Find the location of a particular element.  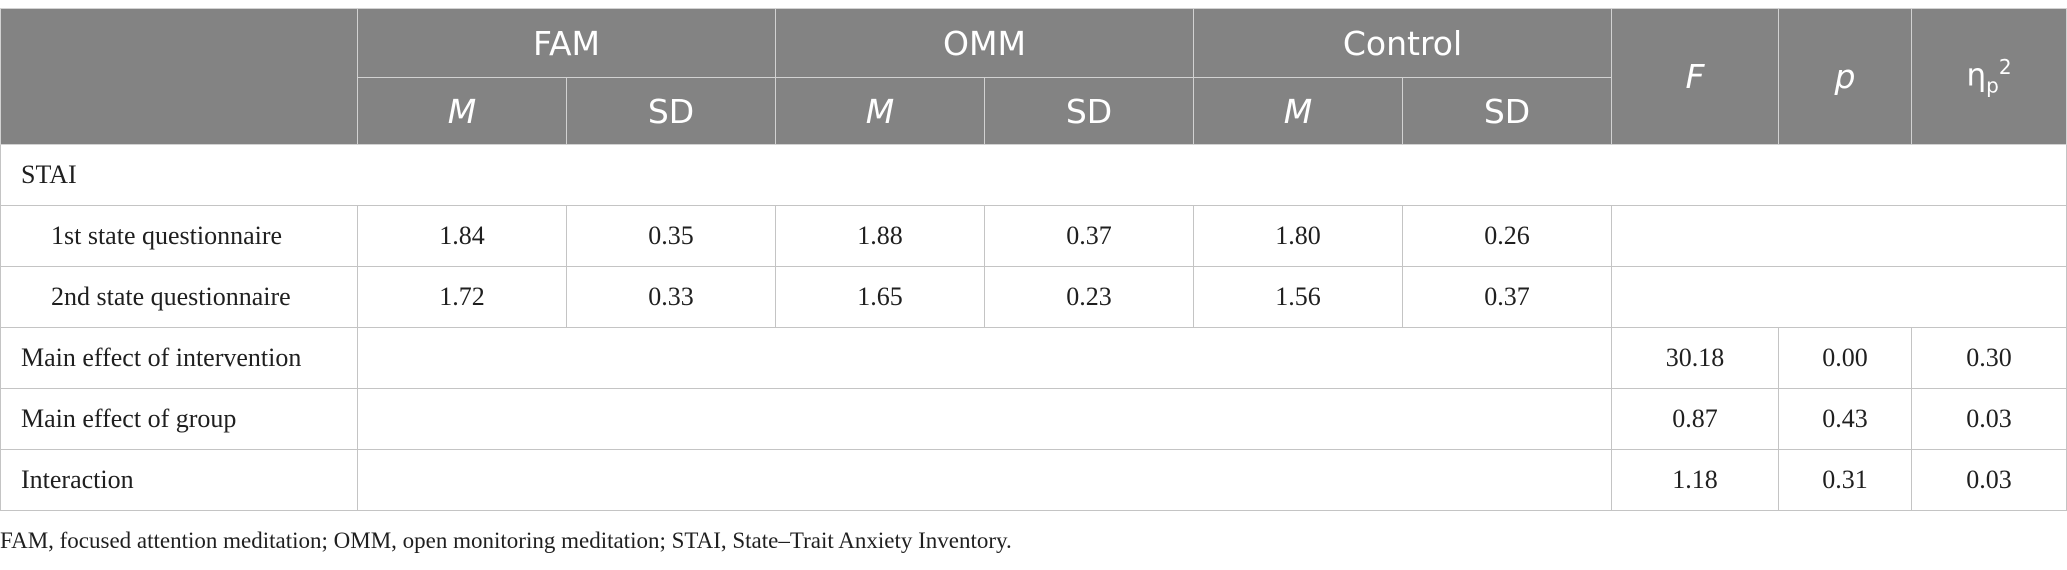

cell-fam-sd: 0.33 is located at coordinates (671, 297).